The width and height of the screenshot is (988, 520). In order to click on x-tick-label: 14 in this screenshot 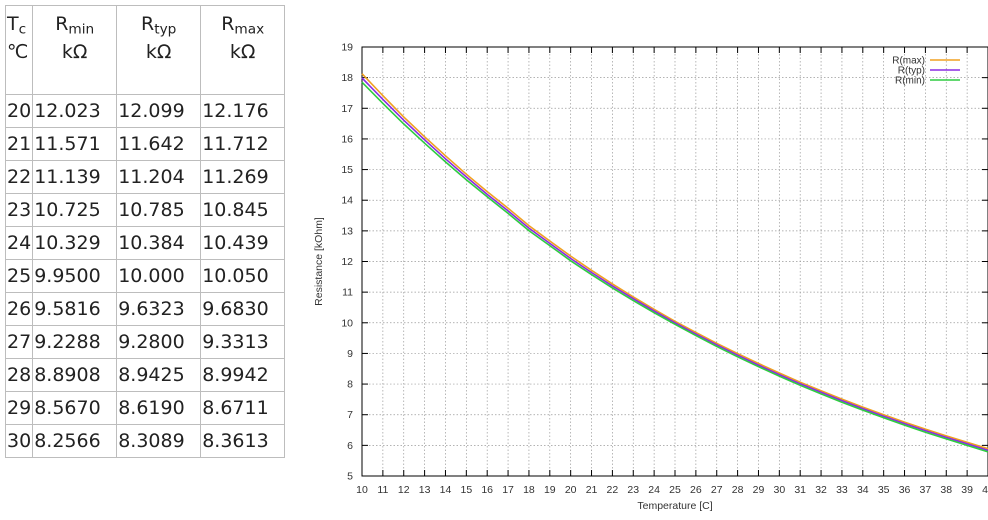, I will do `click(446, 490)`.